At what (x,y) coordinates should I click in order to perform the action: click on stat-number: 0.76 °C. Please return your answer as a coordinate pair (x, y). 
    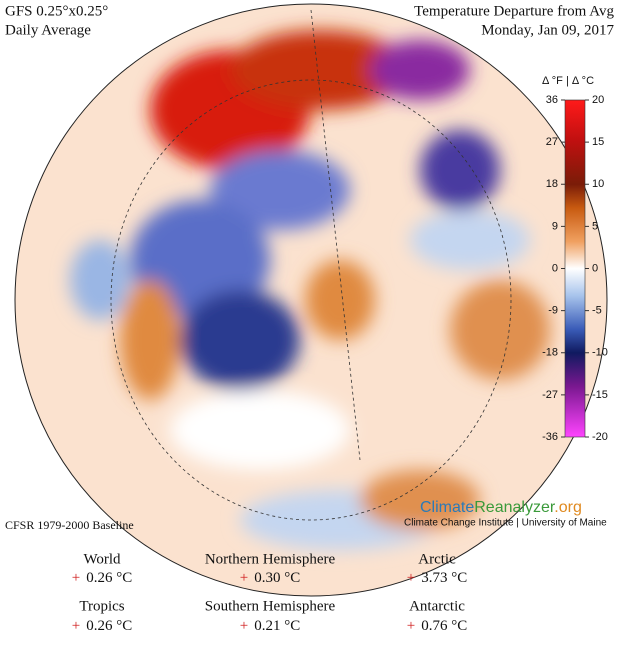
    Looking at the image, I should click on (444, 626).